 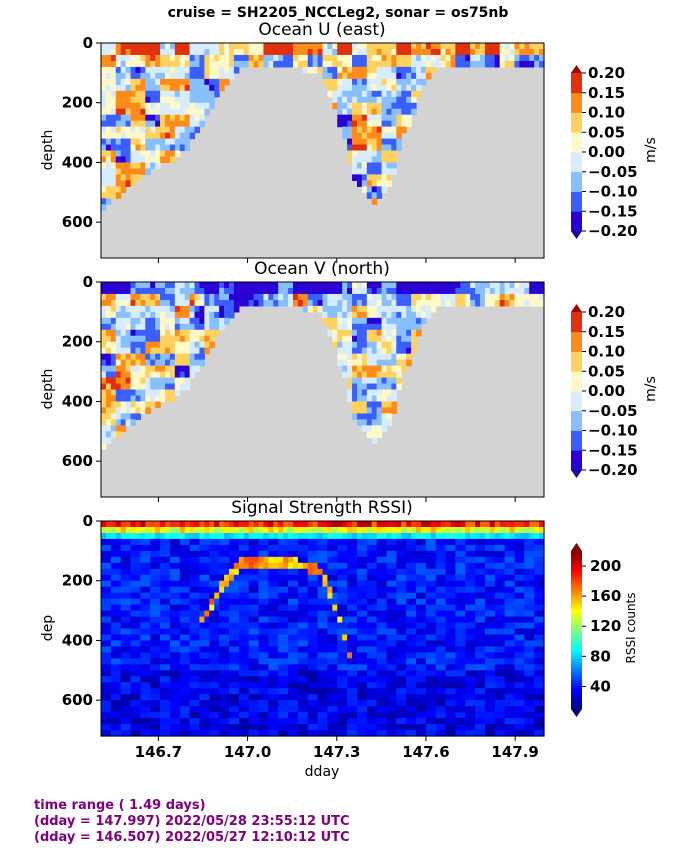 I want to click on colorbar-tick-label: −0.10, so click(x=613, y=431).